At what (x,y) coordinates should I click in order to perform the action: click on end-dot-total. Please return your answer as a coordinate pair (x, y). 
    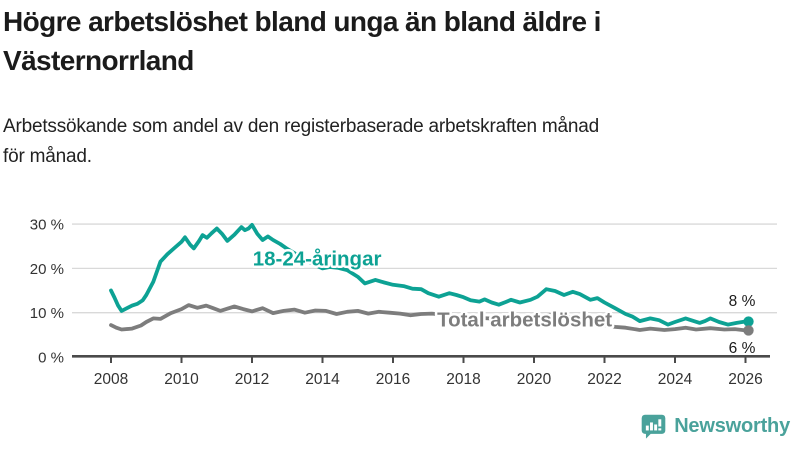
    Looking at the image, I should click on (748, 330).